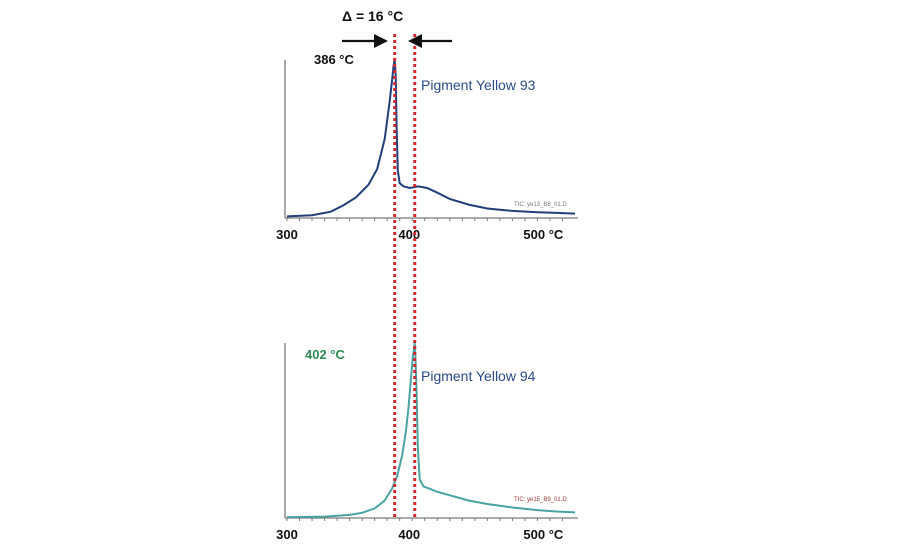  Describe the element at coordinates (325, 354) in the screenshot. I see `peak-temperature-label: 402 °C` at that location.